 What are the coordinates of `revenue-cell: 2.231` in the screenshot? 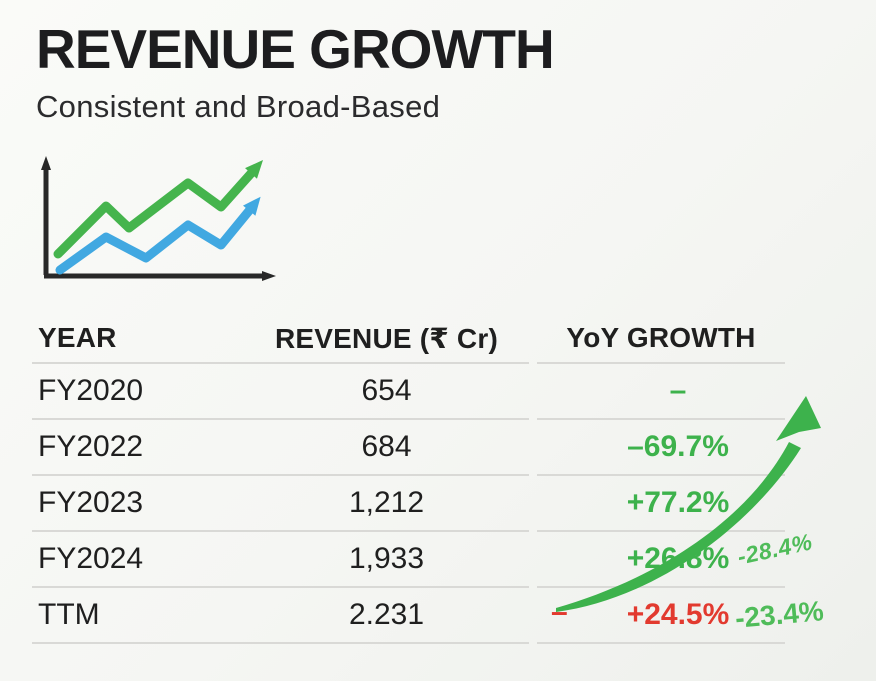 It's located at (386, 614).